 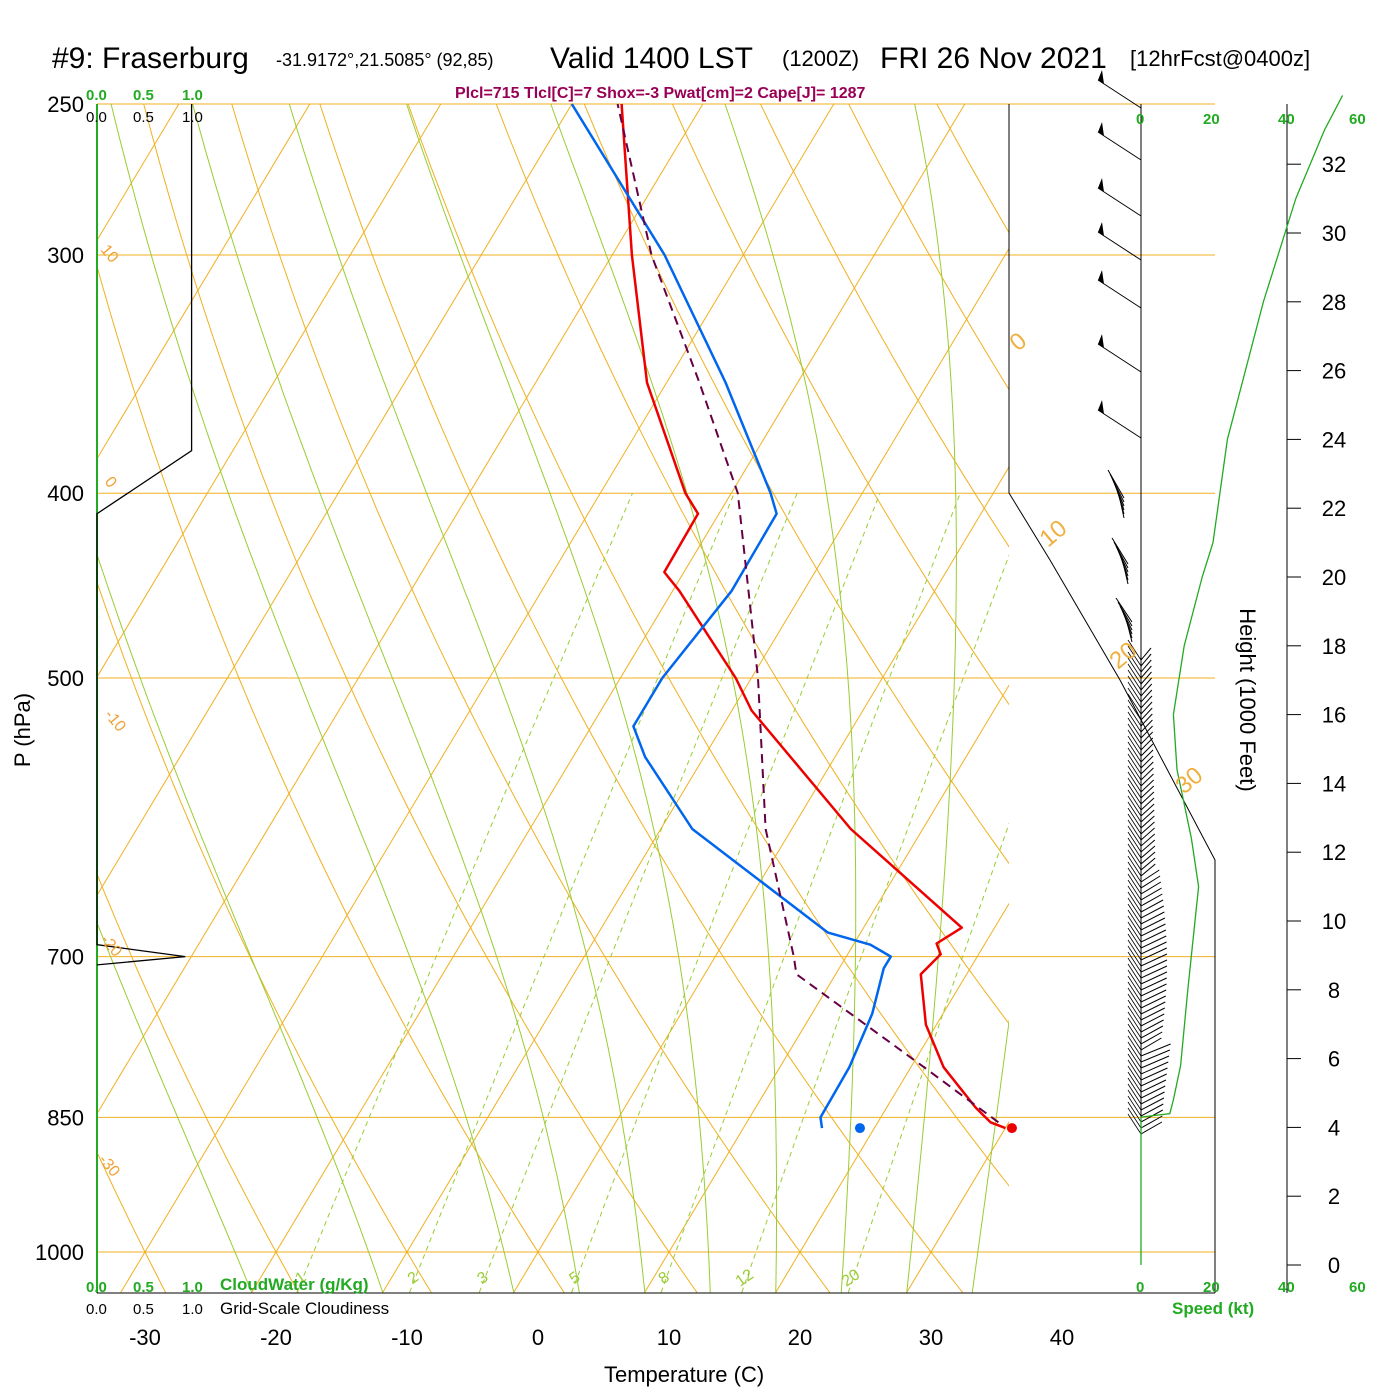 What do you see at coordinates (1147, 744) in the screenshot?
I see `wind-barb-d15` at bounding box center [1147, 744].